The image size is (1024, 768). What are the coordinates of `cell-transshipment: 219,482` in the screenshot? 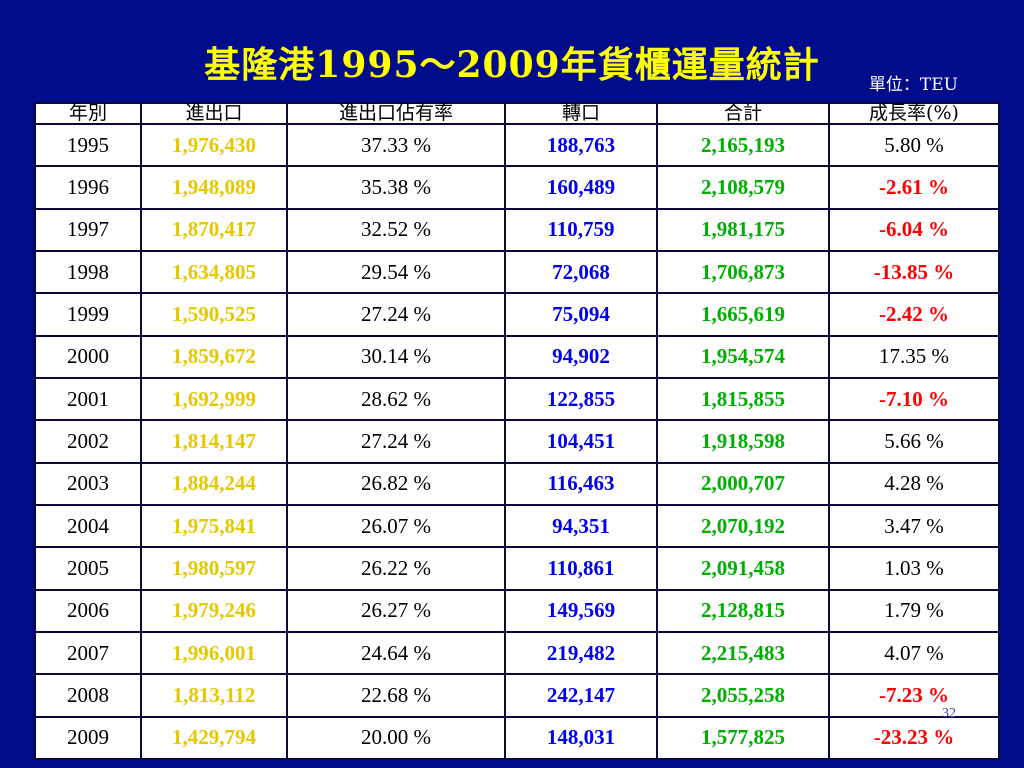 It's located at (581, 653).